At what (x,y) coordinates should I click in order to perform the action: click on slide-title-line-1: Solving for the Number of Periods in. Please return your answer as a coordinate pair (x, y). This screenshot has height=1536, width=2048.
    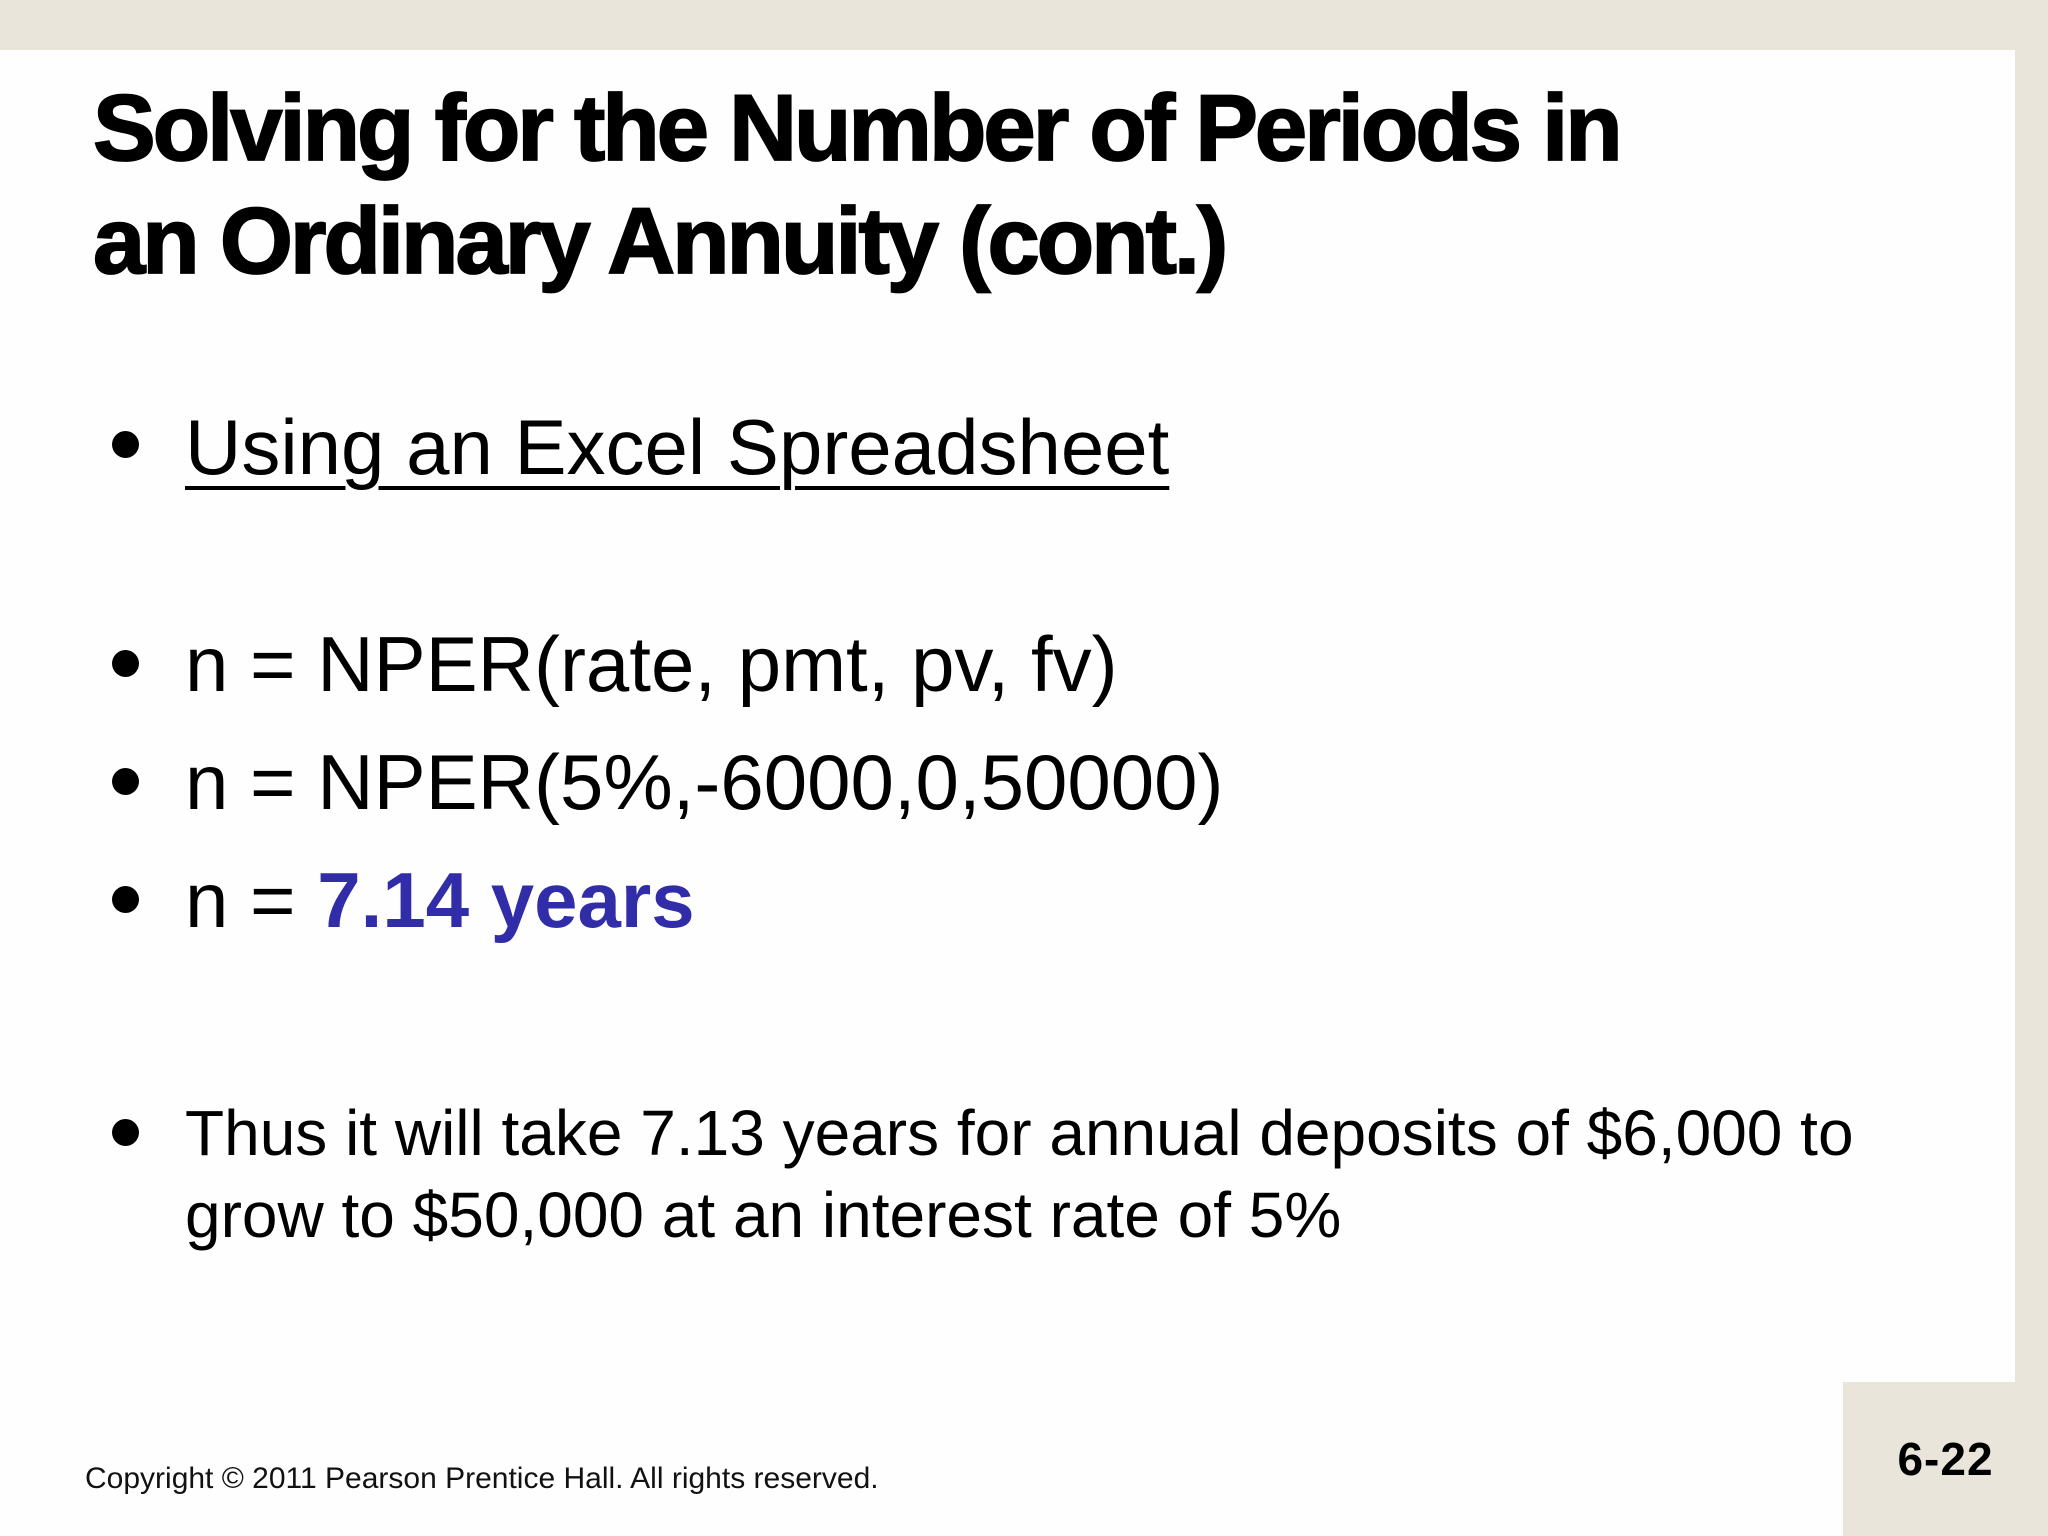
    Looking at the image, I should click on (857, 127).